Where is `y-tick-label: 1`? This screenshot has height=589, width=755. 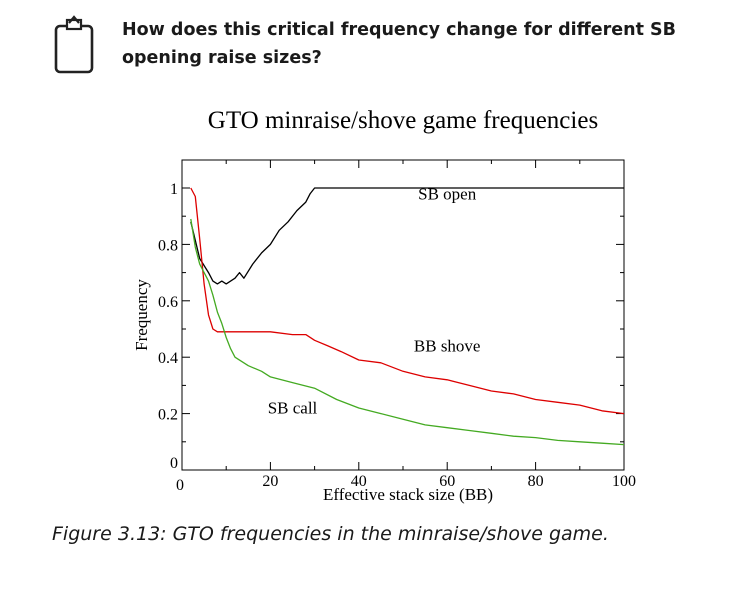 y-tick-label: 1 is located at coordinates (174, 189).